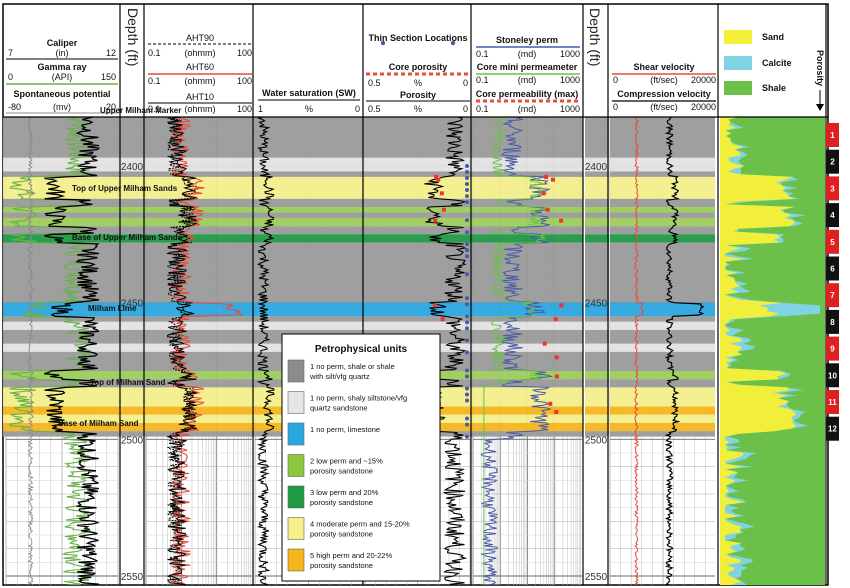 This screenshot has height=588, width=850. What do you see at coordinates (133, 37) in the screenshot?
I see `depth-header: Depth (ft)` at bounding box center [133, 37].